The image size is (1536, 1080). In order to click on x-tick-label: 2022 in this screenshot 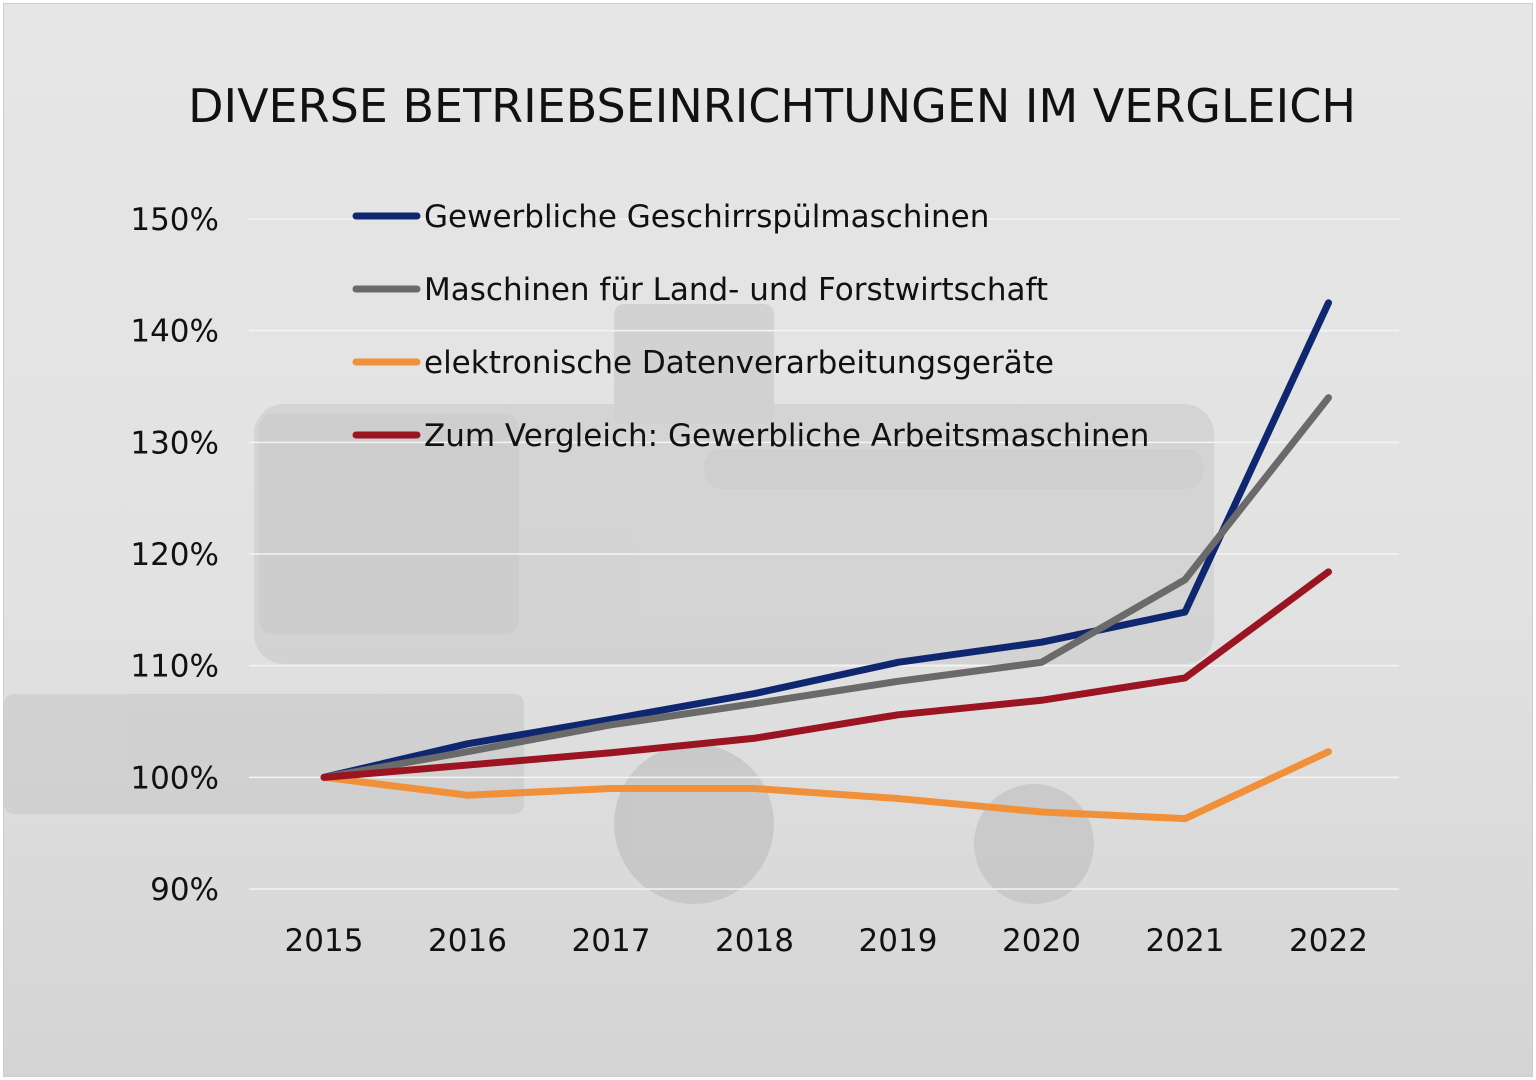, I will do `click(1328, 941)`.